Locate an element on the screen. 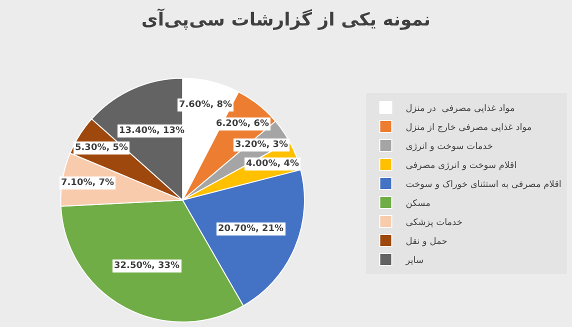 This screenshot has height=327, width=572. data-label: 13.40%, 13% is located at coordinates (152, 131).